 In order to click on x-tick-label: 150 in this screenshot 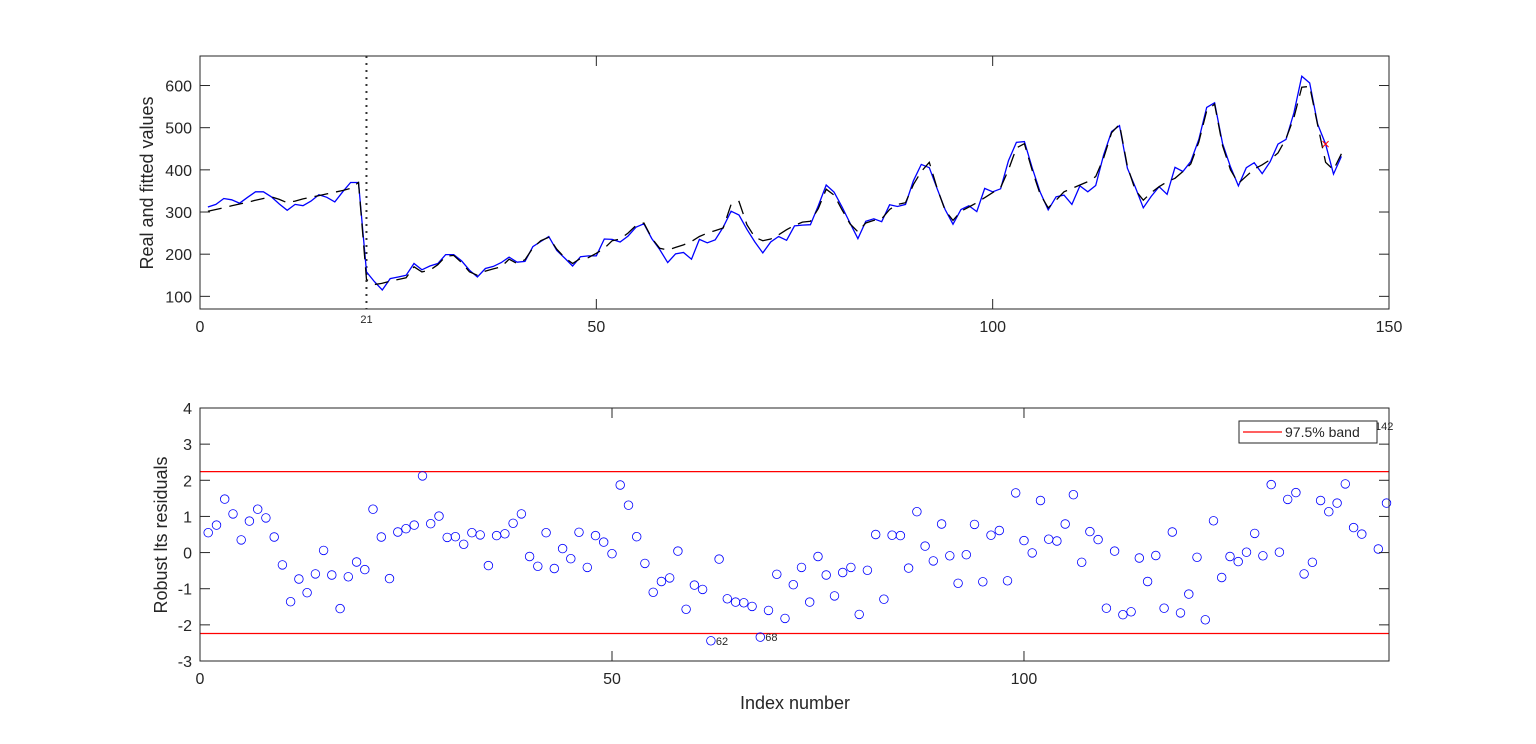, I will do `click(1389, 327)`.